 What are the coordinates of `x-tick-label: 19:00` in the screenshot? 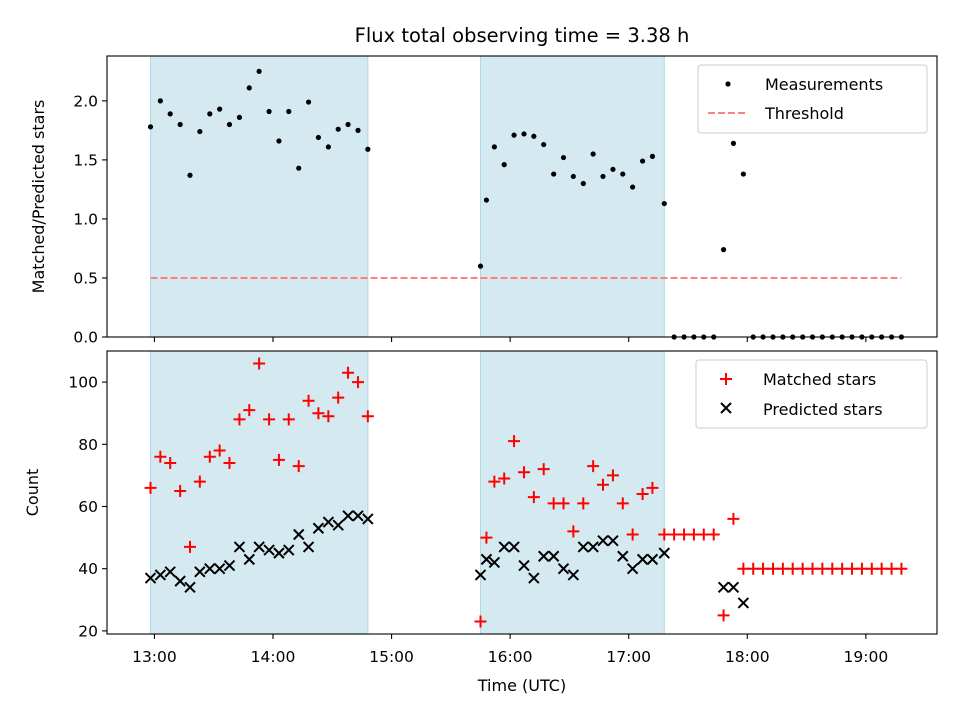 It's located at (866, 657).